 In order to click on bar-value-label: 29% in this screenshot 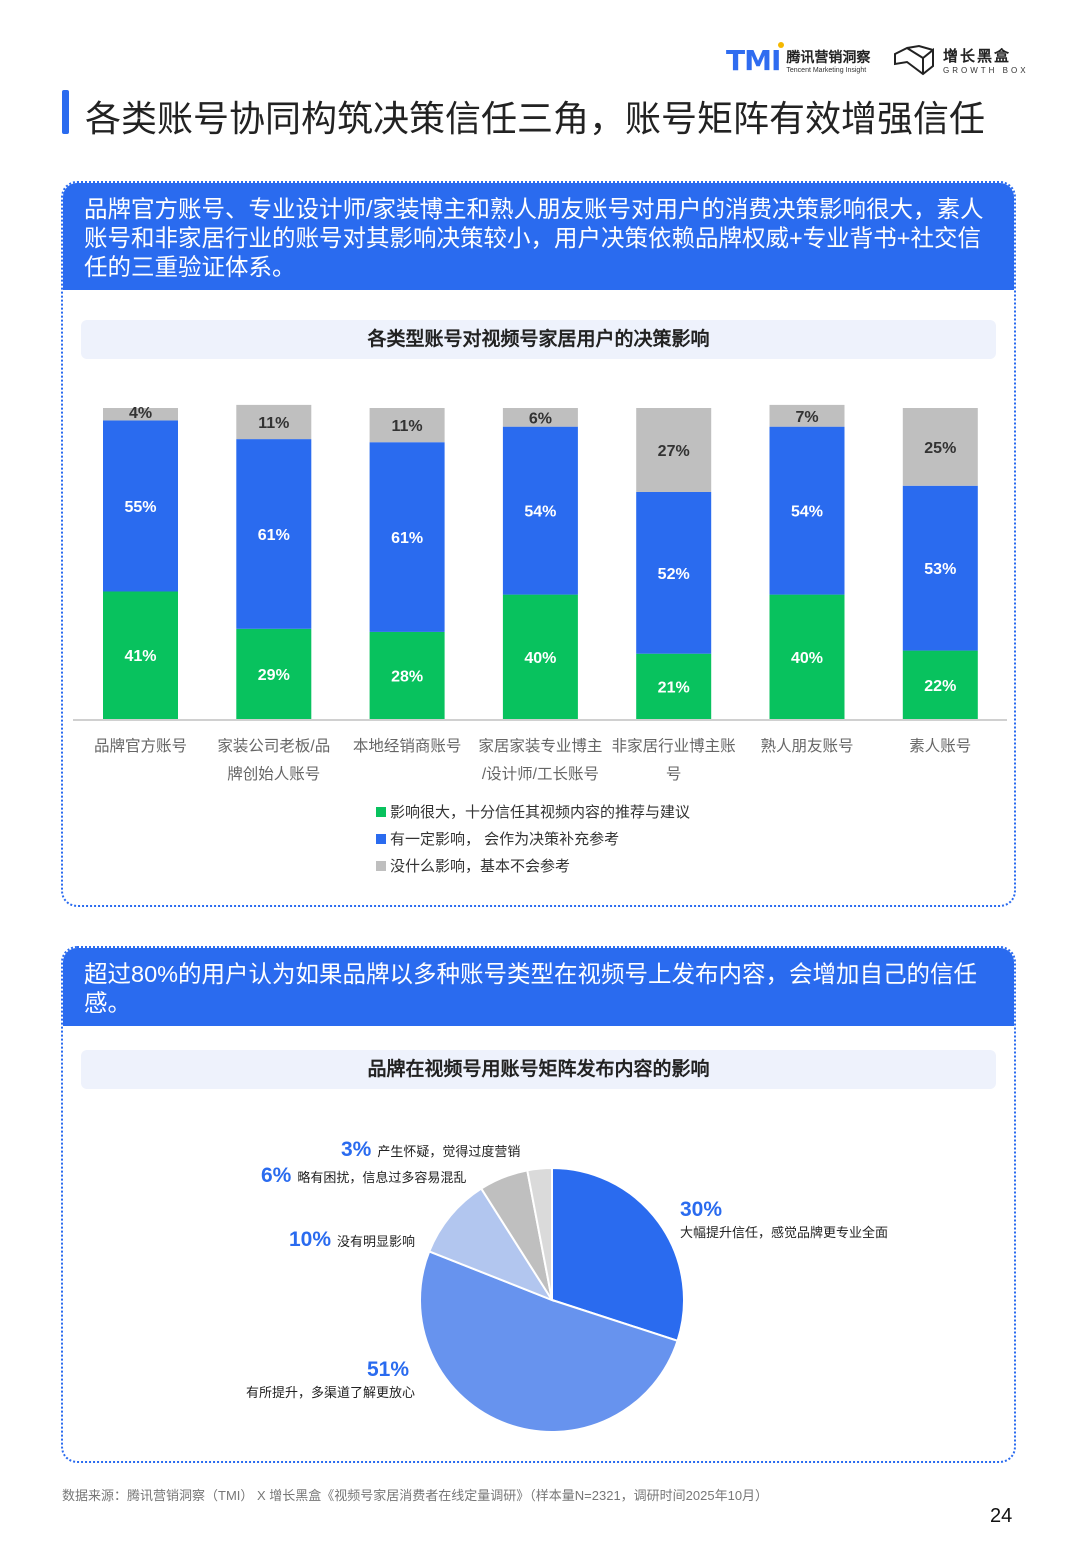, I will do `click(274, 675)`.